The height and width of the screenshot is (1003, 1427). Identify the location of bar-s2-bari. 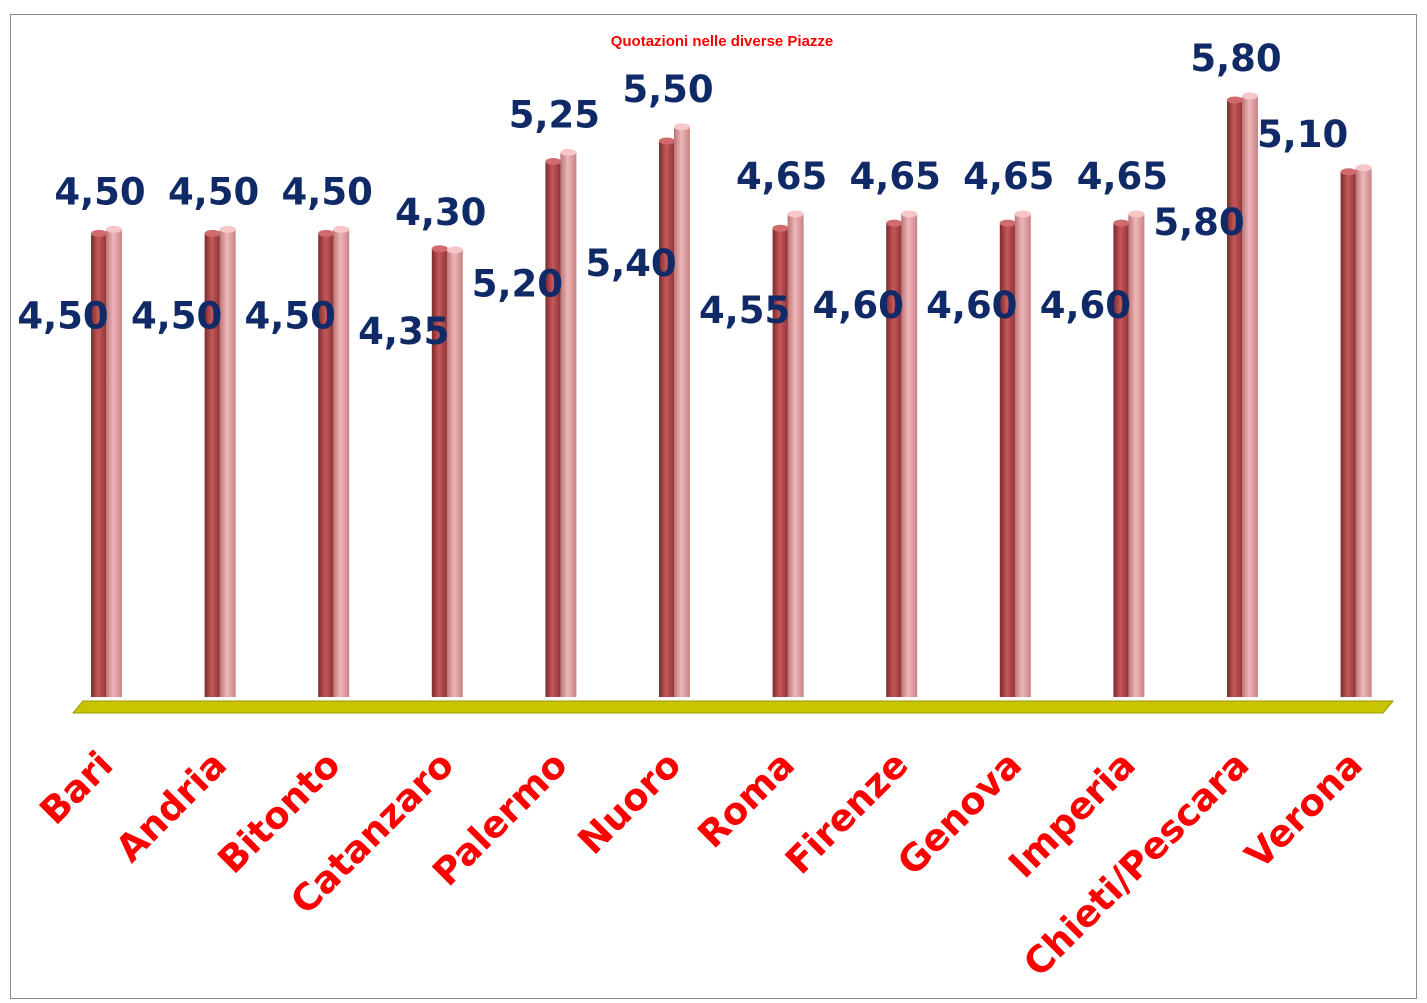
(114, 463).